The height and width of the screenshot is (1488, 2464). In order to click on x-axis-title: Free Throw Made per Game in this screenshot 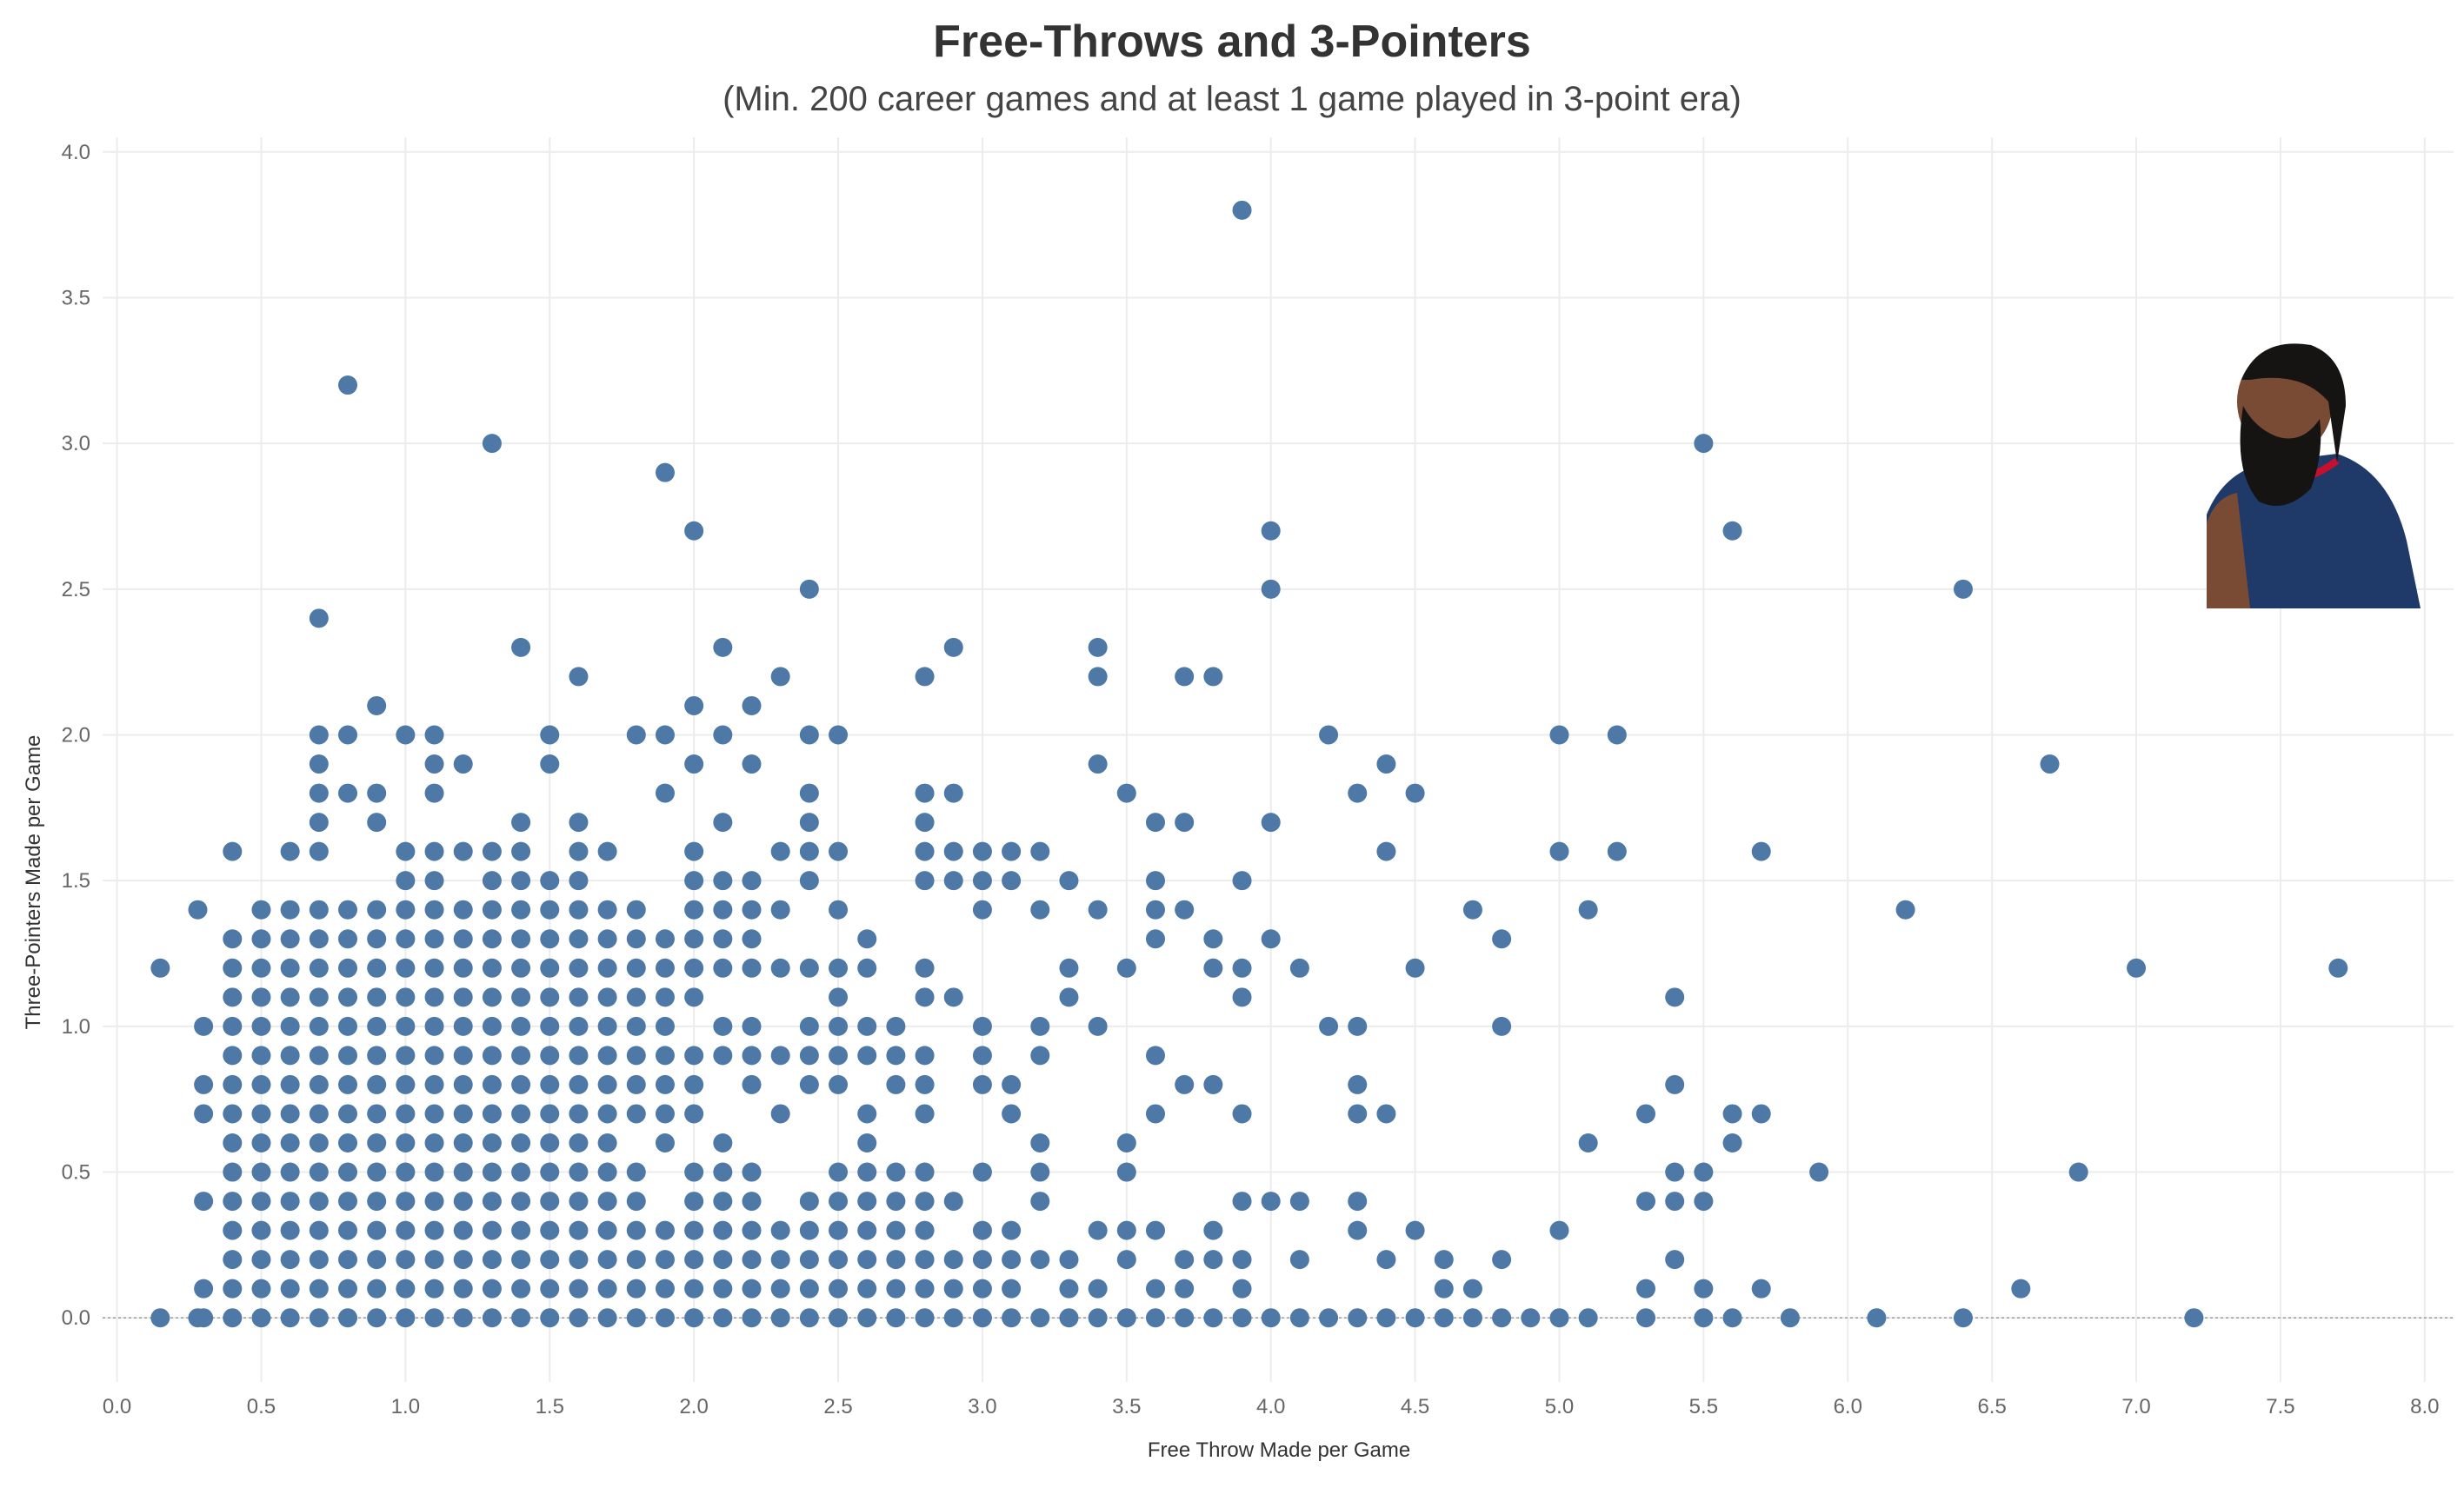, I will do `click(1279, 1450)`.